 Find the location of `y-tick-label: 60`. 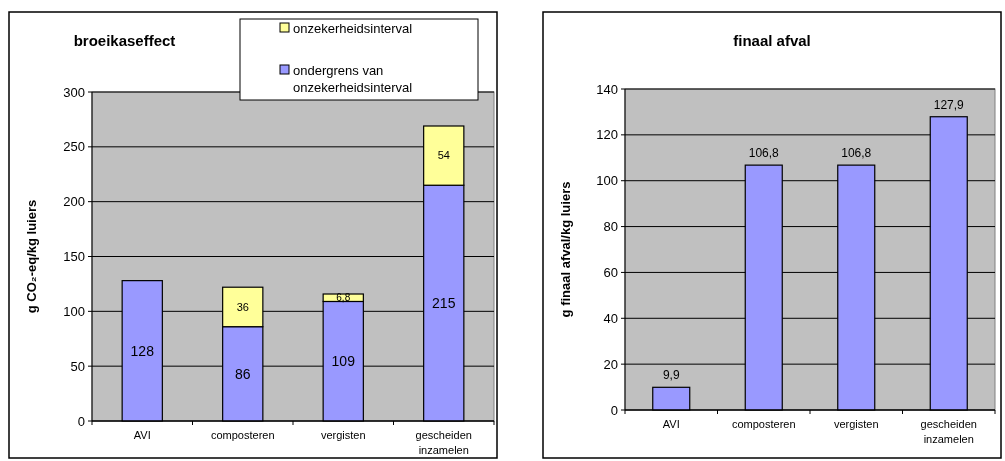

y-tick-label: 60 is located at coordinates (610, 272).